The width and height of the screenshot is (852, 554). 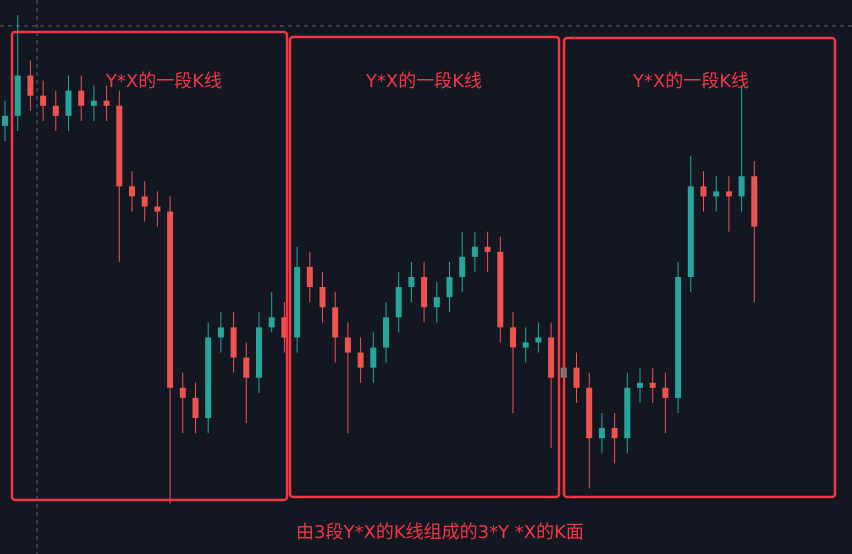 I want to click on caption: 由3段Y*X的K线组成的3*Y *X的K面, so click(x=440, y=532).